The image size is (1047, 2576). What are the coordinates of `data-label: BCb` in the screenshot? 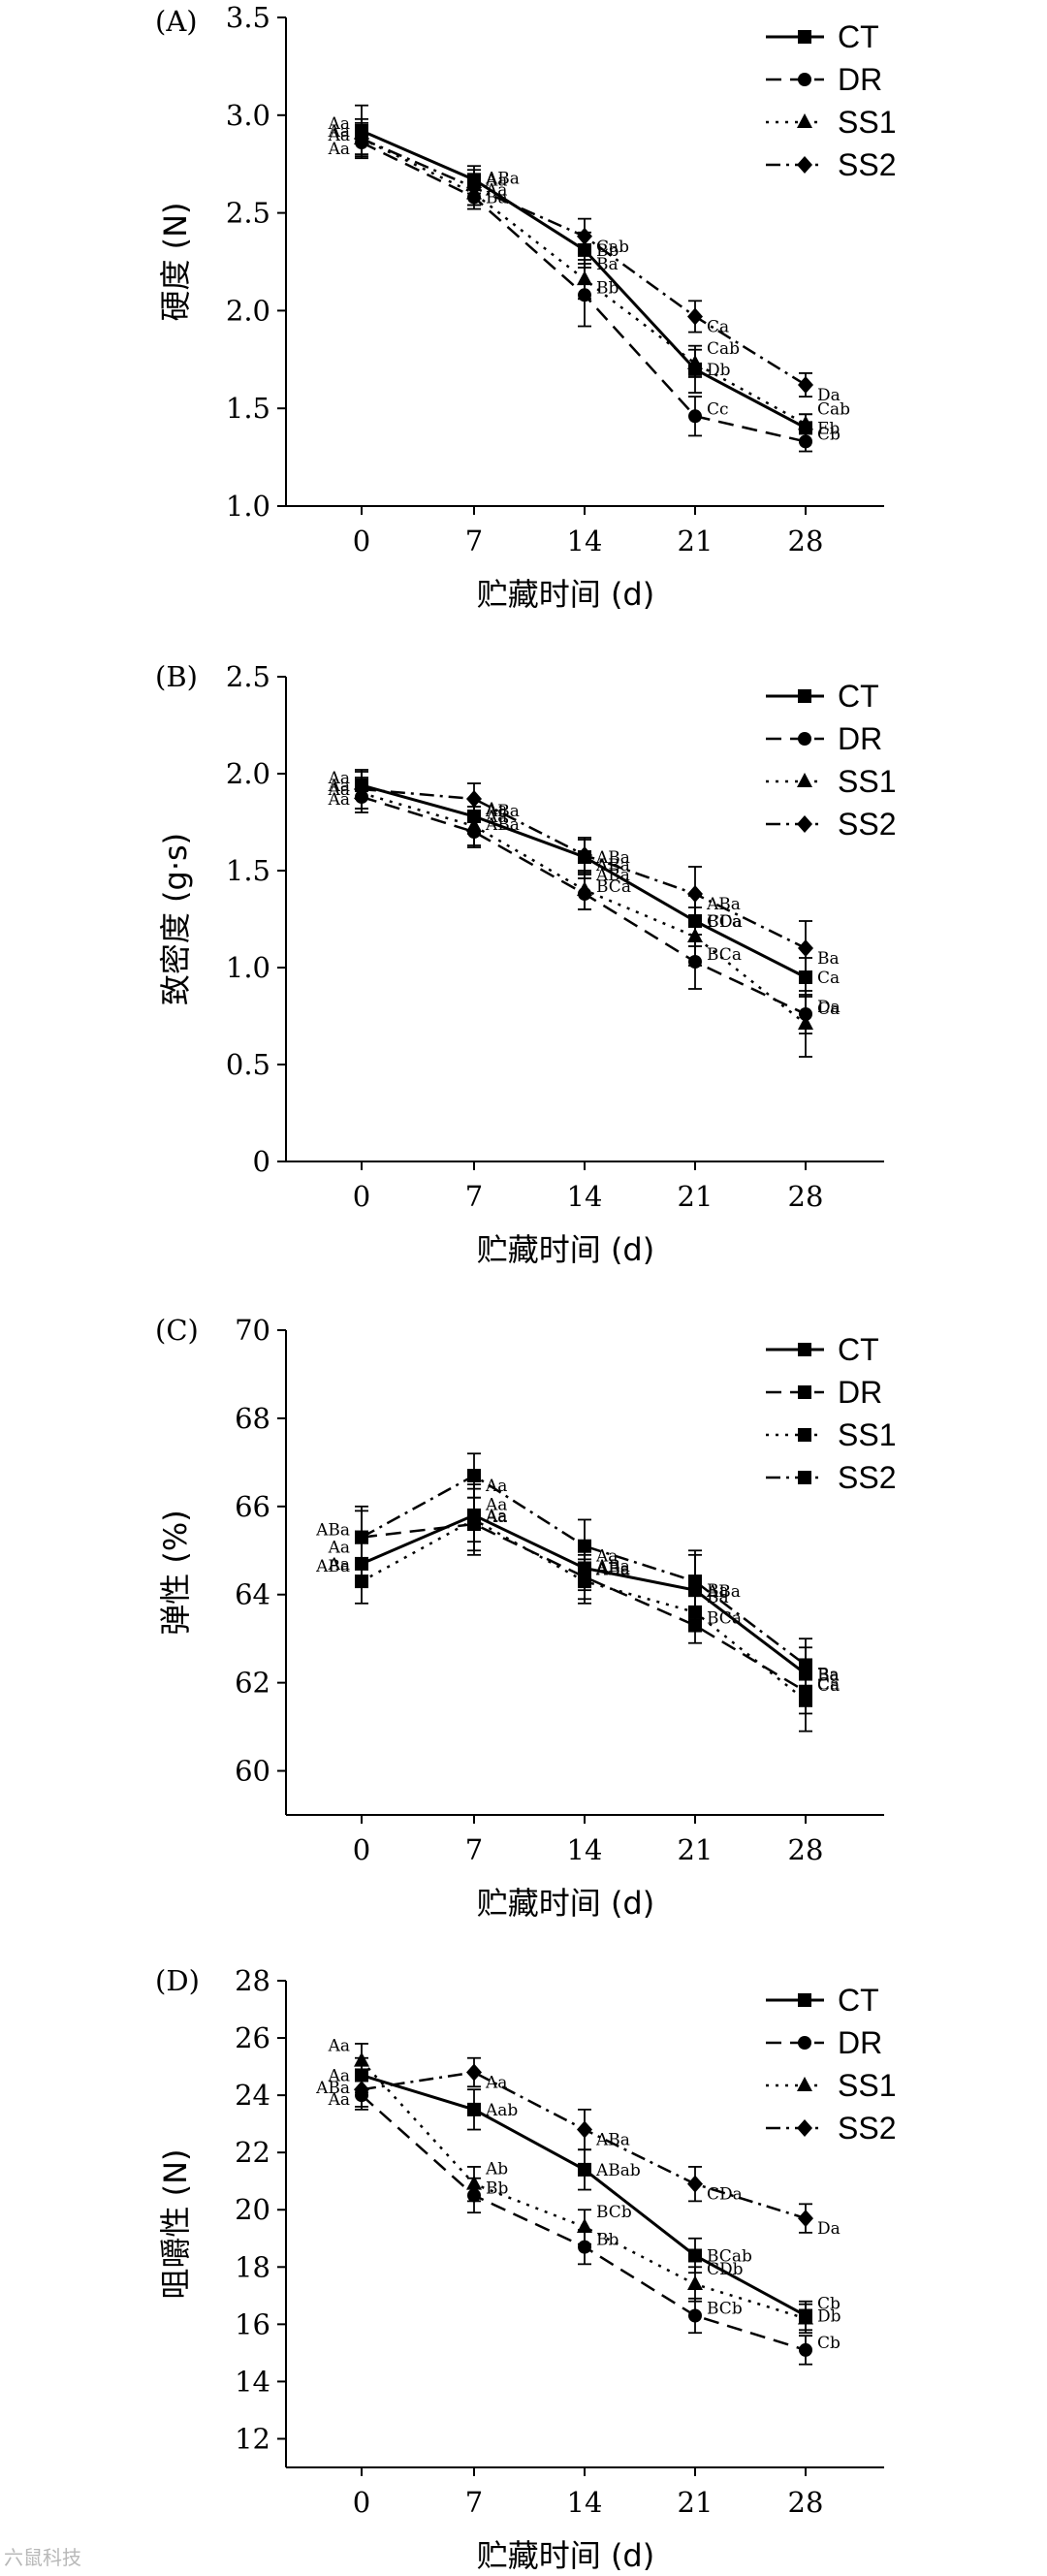 It's located at (614, 2212).